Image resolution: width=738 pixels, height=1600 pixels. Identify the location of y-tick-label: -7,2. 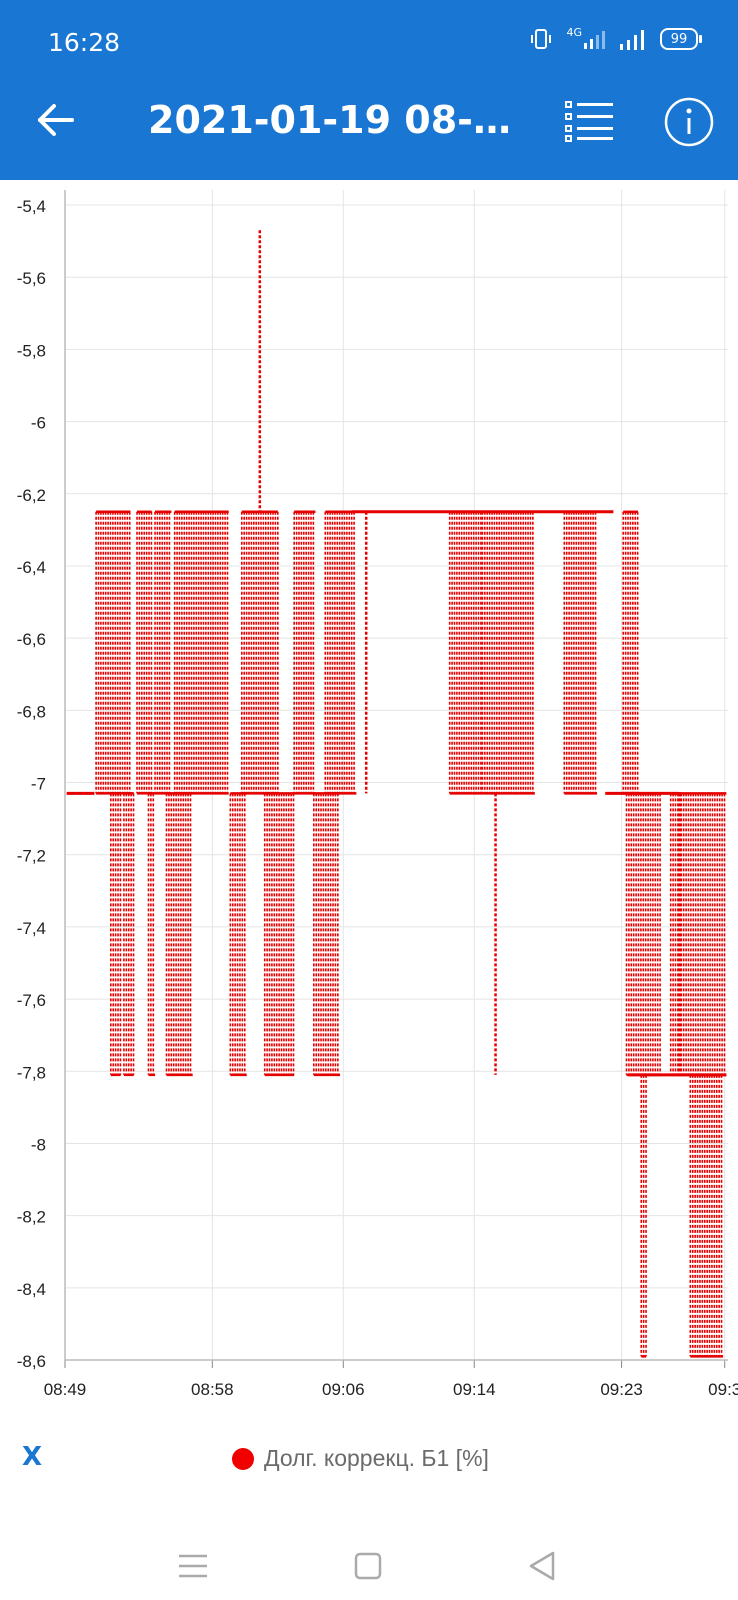
(31, 856).